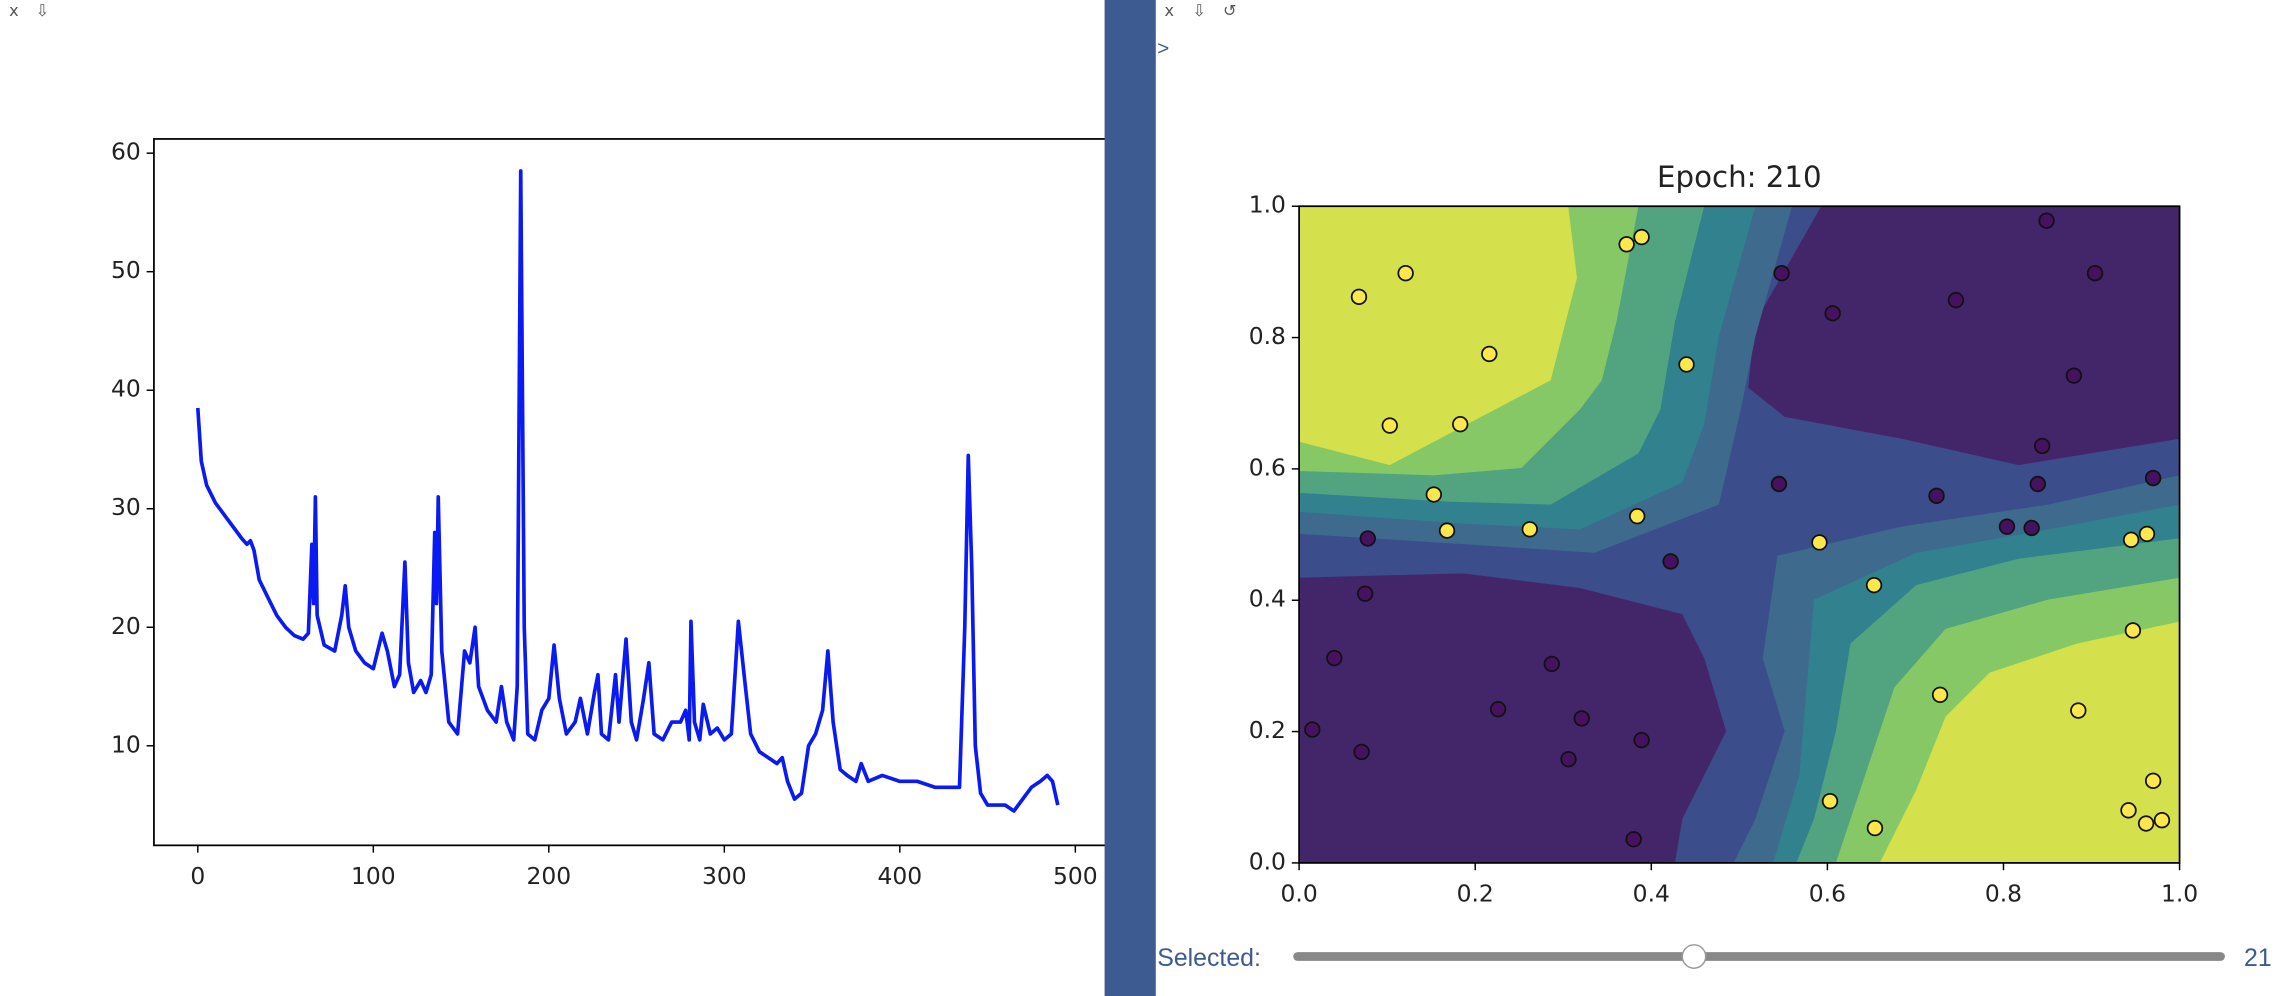  I want to click on x-tick-label: 0, so click(197, 876).